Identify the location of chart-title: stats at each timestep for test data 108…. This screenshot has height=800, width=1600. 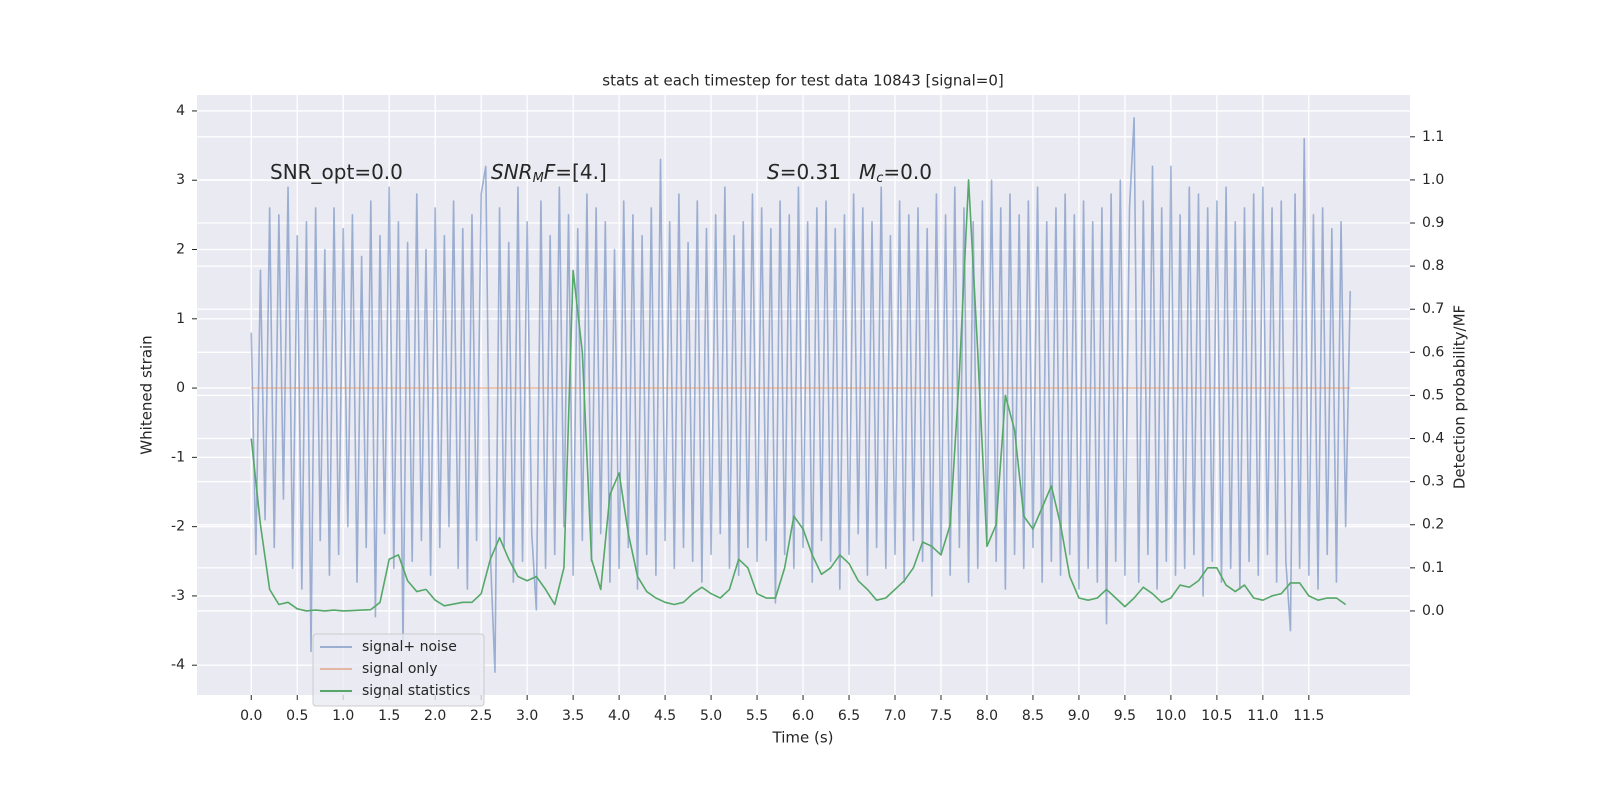
(802, 81).